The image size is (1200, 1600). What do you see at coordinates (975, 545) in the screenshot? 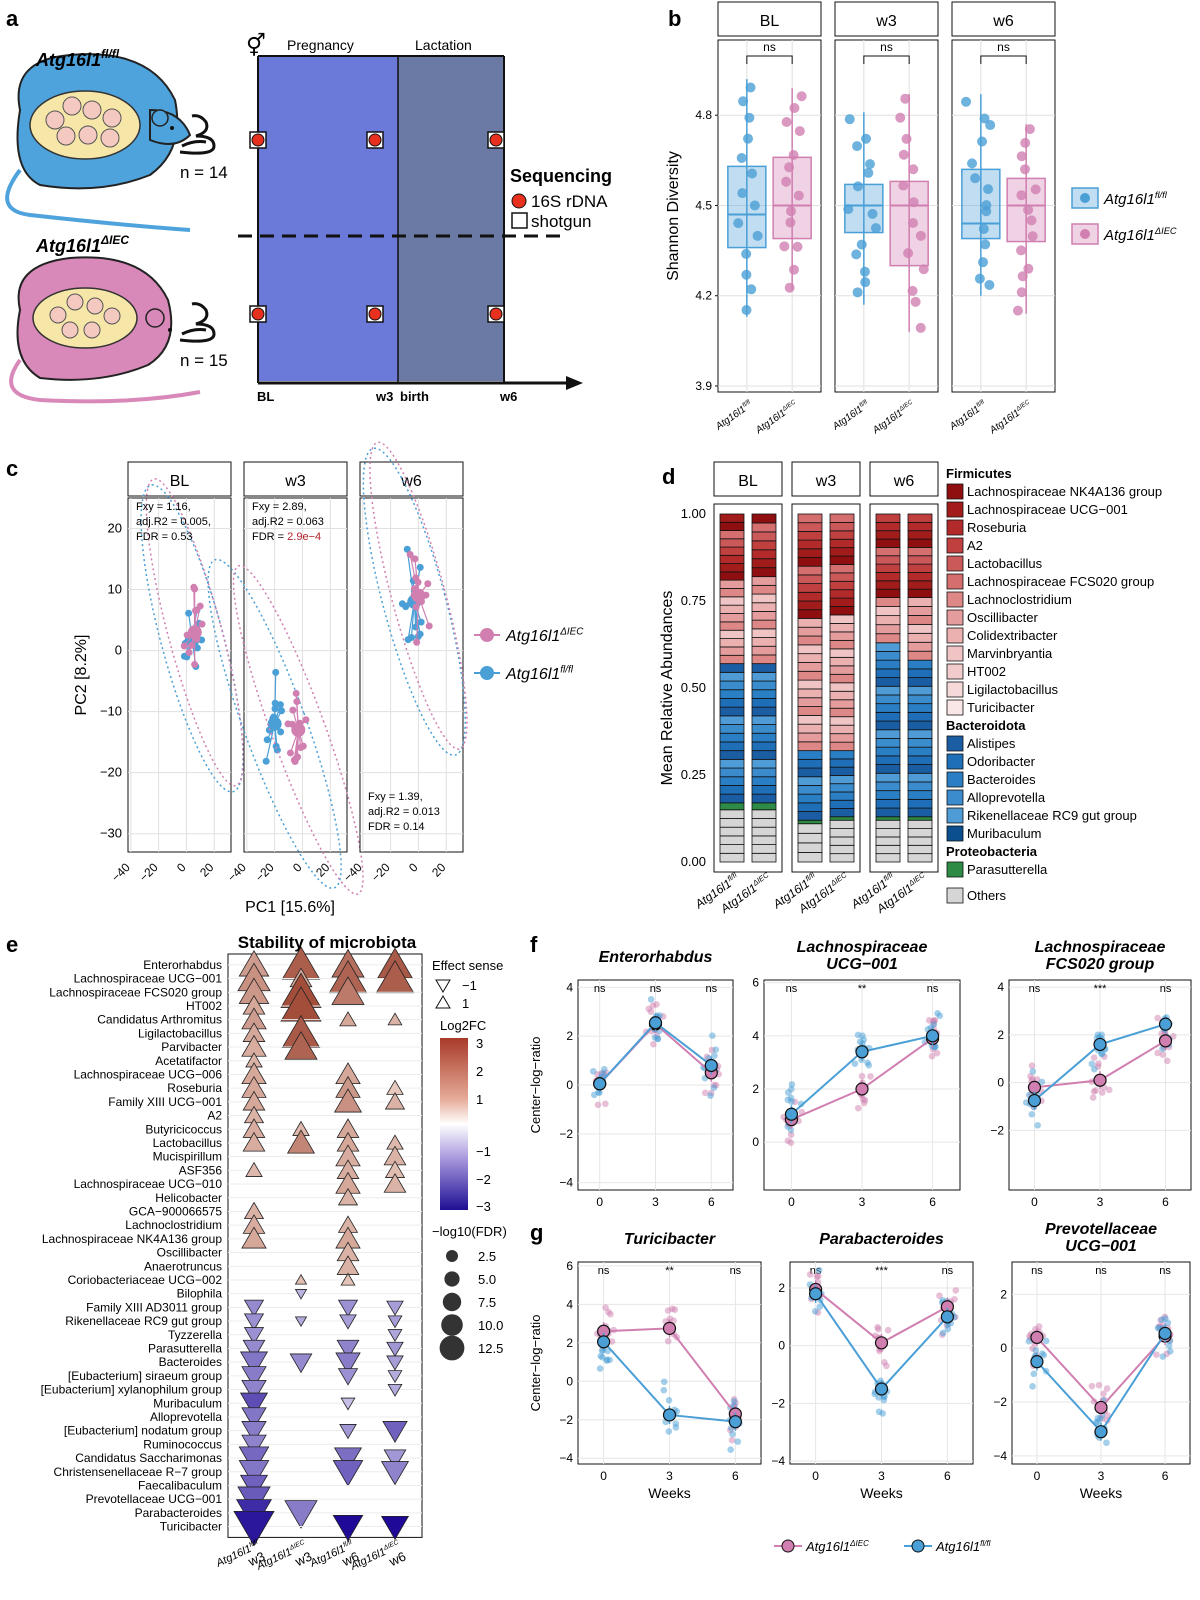
I see `legend-label: A2` at bounding box center [975, 545].